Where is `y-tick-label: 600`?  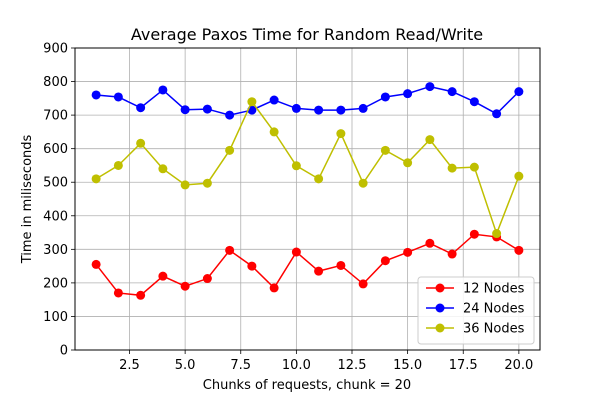 y-tick-label: 600 is located at coordinates (55, 149).